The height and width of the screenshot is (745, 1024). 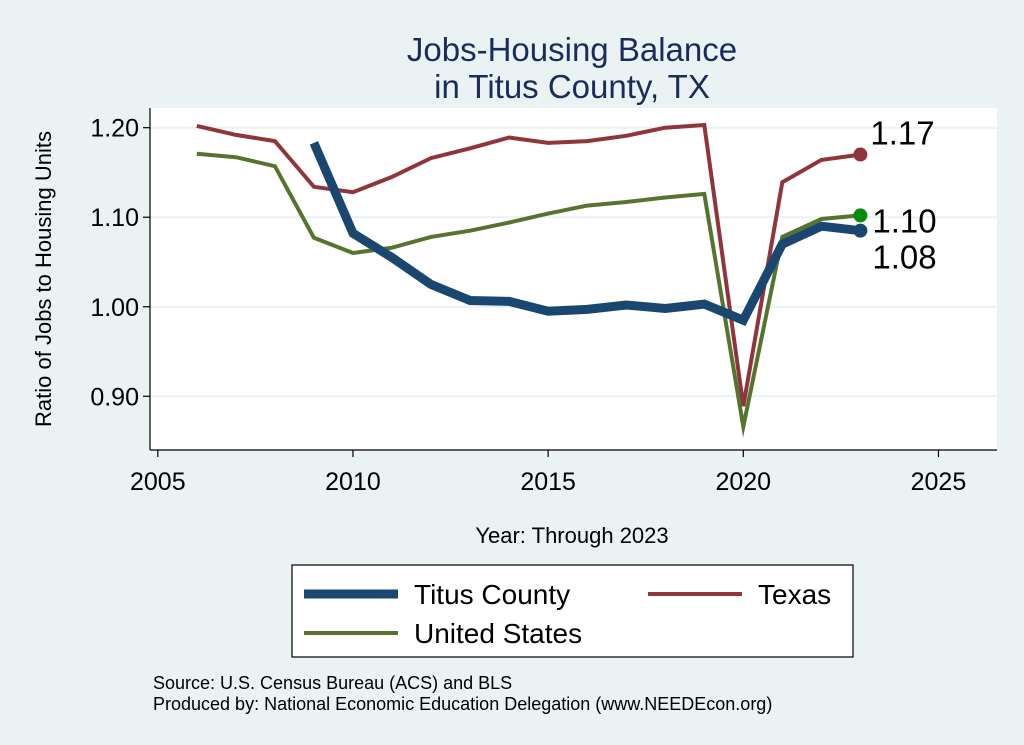 I want to click on end-marker-texas, so click(x=860, y=154).